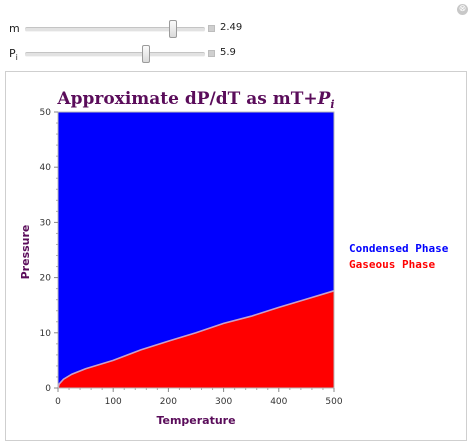 The width and height of the screenshot is (475, 447). Describe the element at coordinates (25, 252) in the screenshot. I see `y-axis-label: Pressure` at that location.